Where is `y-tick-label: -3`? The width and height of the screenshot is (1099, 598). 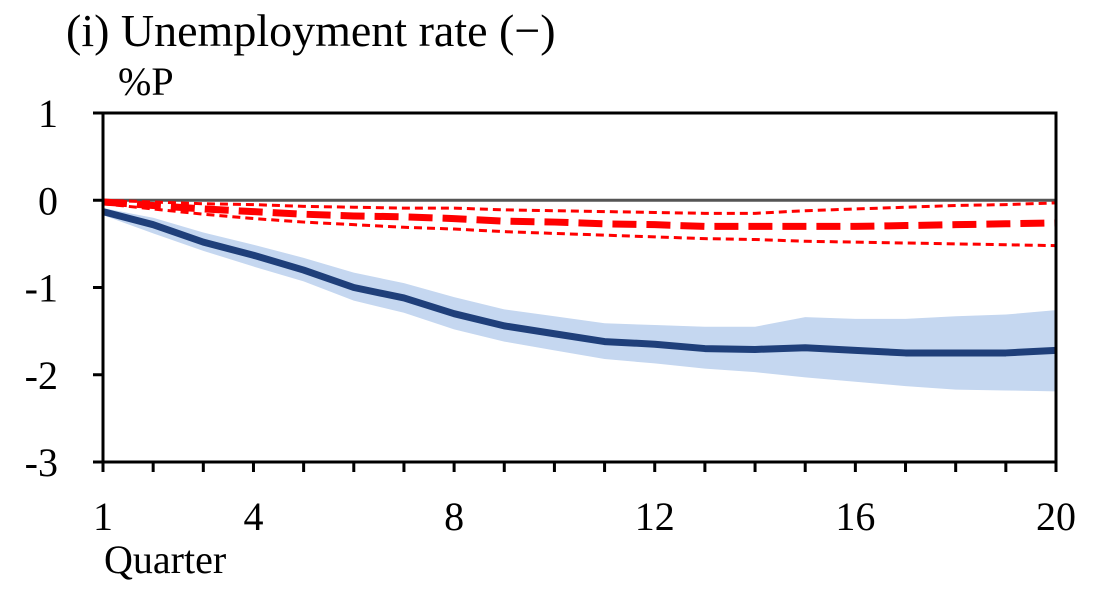 y-tick-label: -3 is located at coordinates (41, 462).